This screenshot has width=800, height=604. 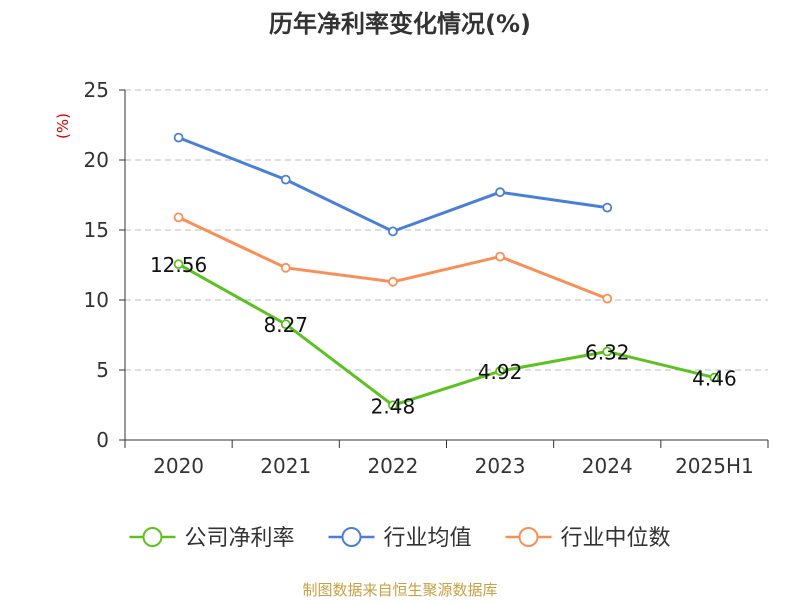 I want to click on legend-label: 公司净利率, so click(x=239, y=538).